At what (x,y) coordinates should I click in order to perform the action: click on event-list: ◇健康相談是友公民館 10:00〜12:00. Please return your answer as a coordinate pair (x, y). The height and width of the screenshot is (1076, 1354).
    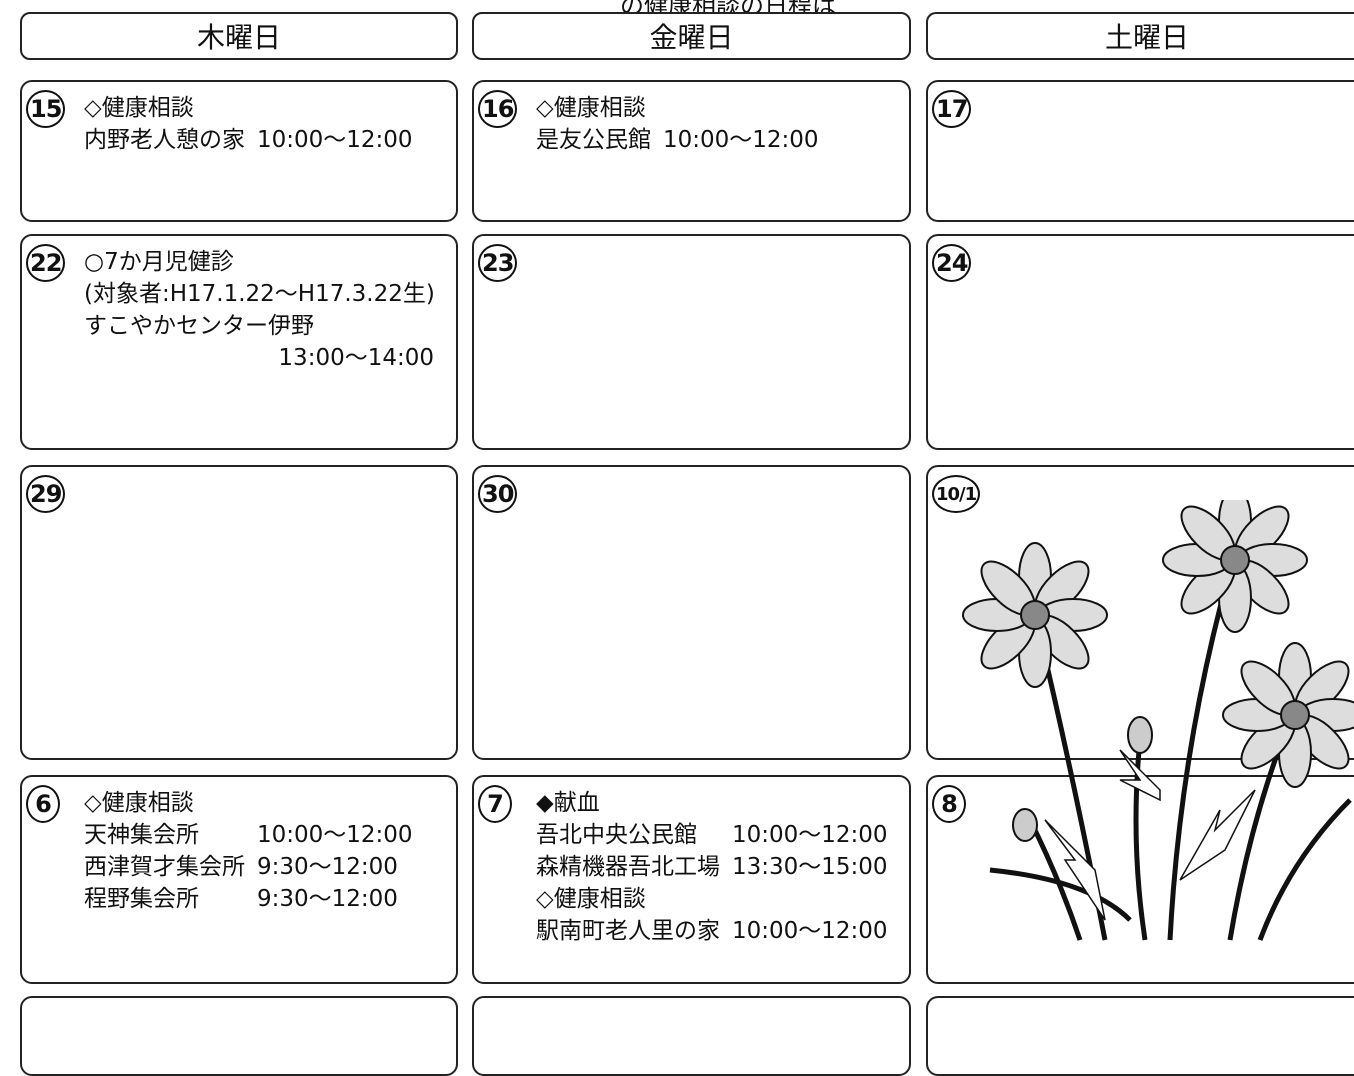
    Looking at the image, I should click on (677, 124).